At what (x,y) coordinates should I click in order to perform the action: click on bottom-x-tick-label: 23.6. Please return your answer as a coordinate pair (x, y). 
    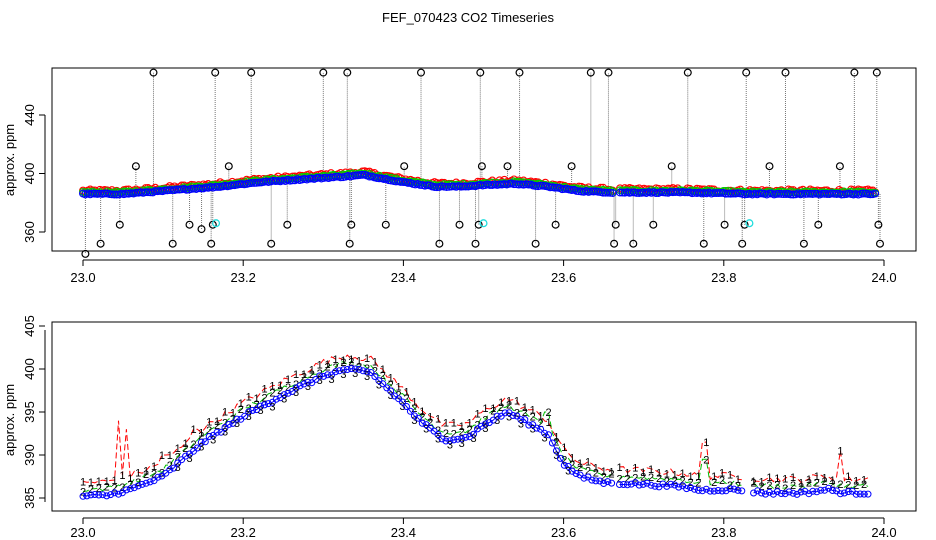
    Looking at the image, I should click on (563, 532).